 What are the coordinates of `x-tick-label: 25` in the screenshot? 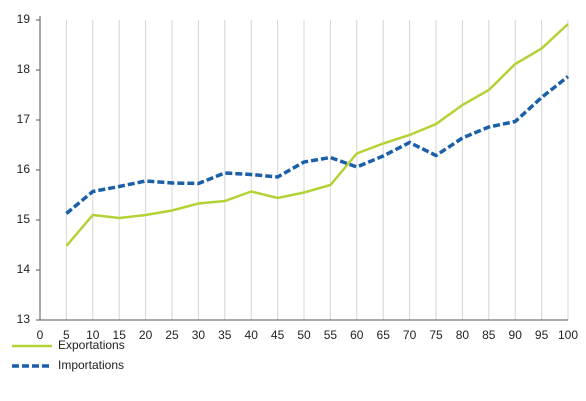 It's located at (172, 335).